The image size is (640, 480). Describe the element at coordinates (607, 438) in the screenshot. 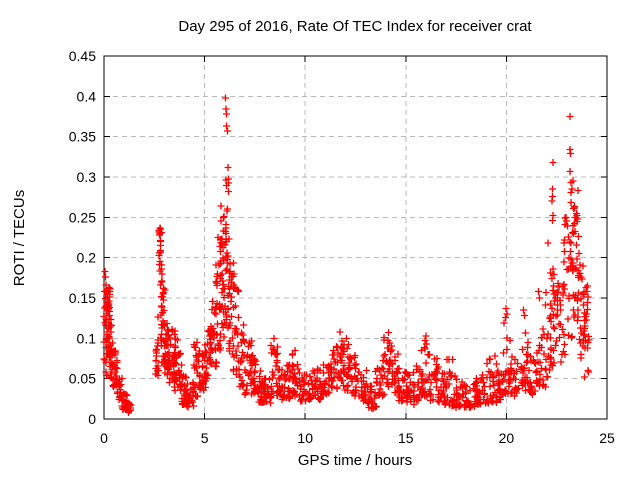

I see `x-tick-label: 25` at that location.